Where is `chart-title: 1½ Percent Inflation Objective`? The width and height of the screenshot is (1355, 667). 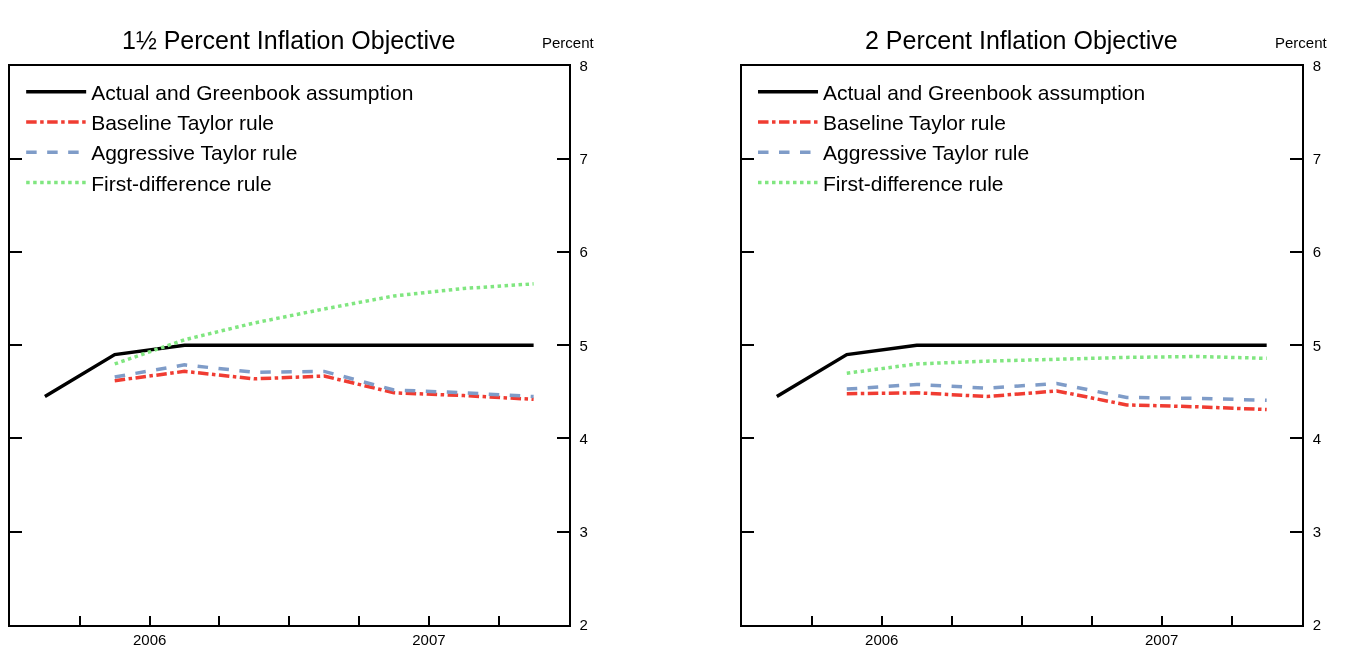
chart-title: 1½ Percent Inflation Objective is located at coordinates (289, 40).